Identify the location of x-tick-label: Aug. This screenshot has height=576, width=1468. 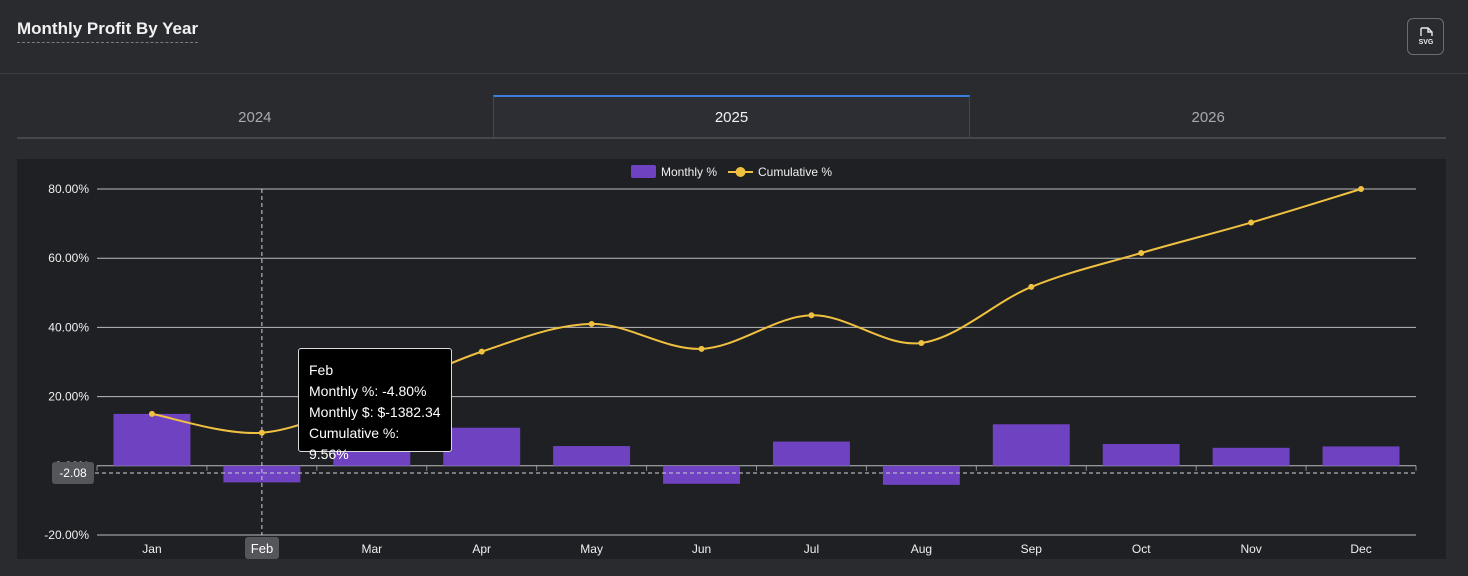
(921, 549).